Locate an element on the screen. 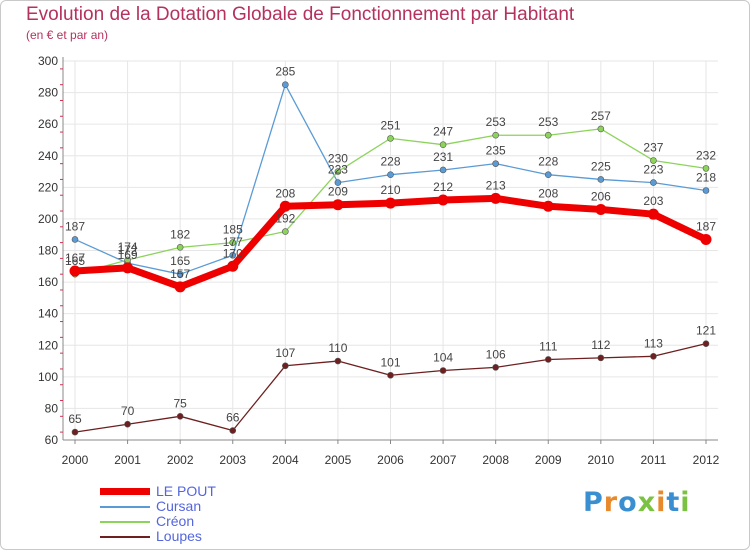 This screenshot has width=750, height=550. data-label: 206 is located at coordinates (601, 196).